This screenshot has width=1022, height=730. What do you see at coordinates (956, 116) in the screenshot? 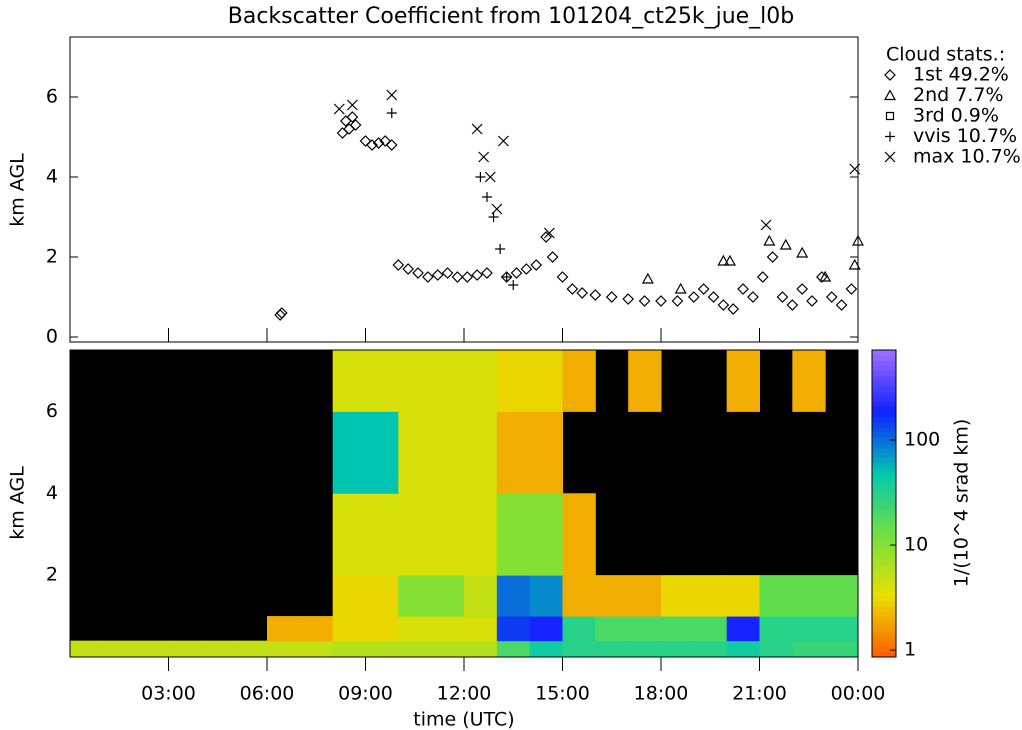
I see `legend-label: 3rd 0.9%` at bounding box center [956, 116].